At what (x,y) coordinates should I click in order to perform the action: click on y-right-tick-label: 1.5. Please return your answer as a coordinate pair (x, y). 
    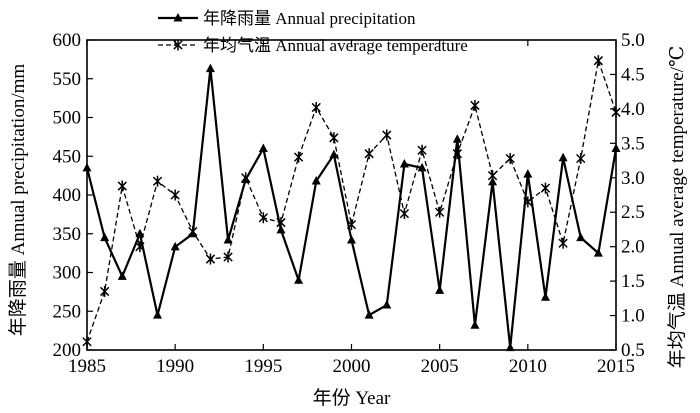
    Looking at the image, I should click on (633, 281).